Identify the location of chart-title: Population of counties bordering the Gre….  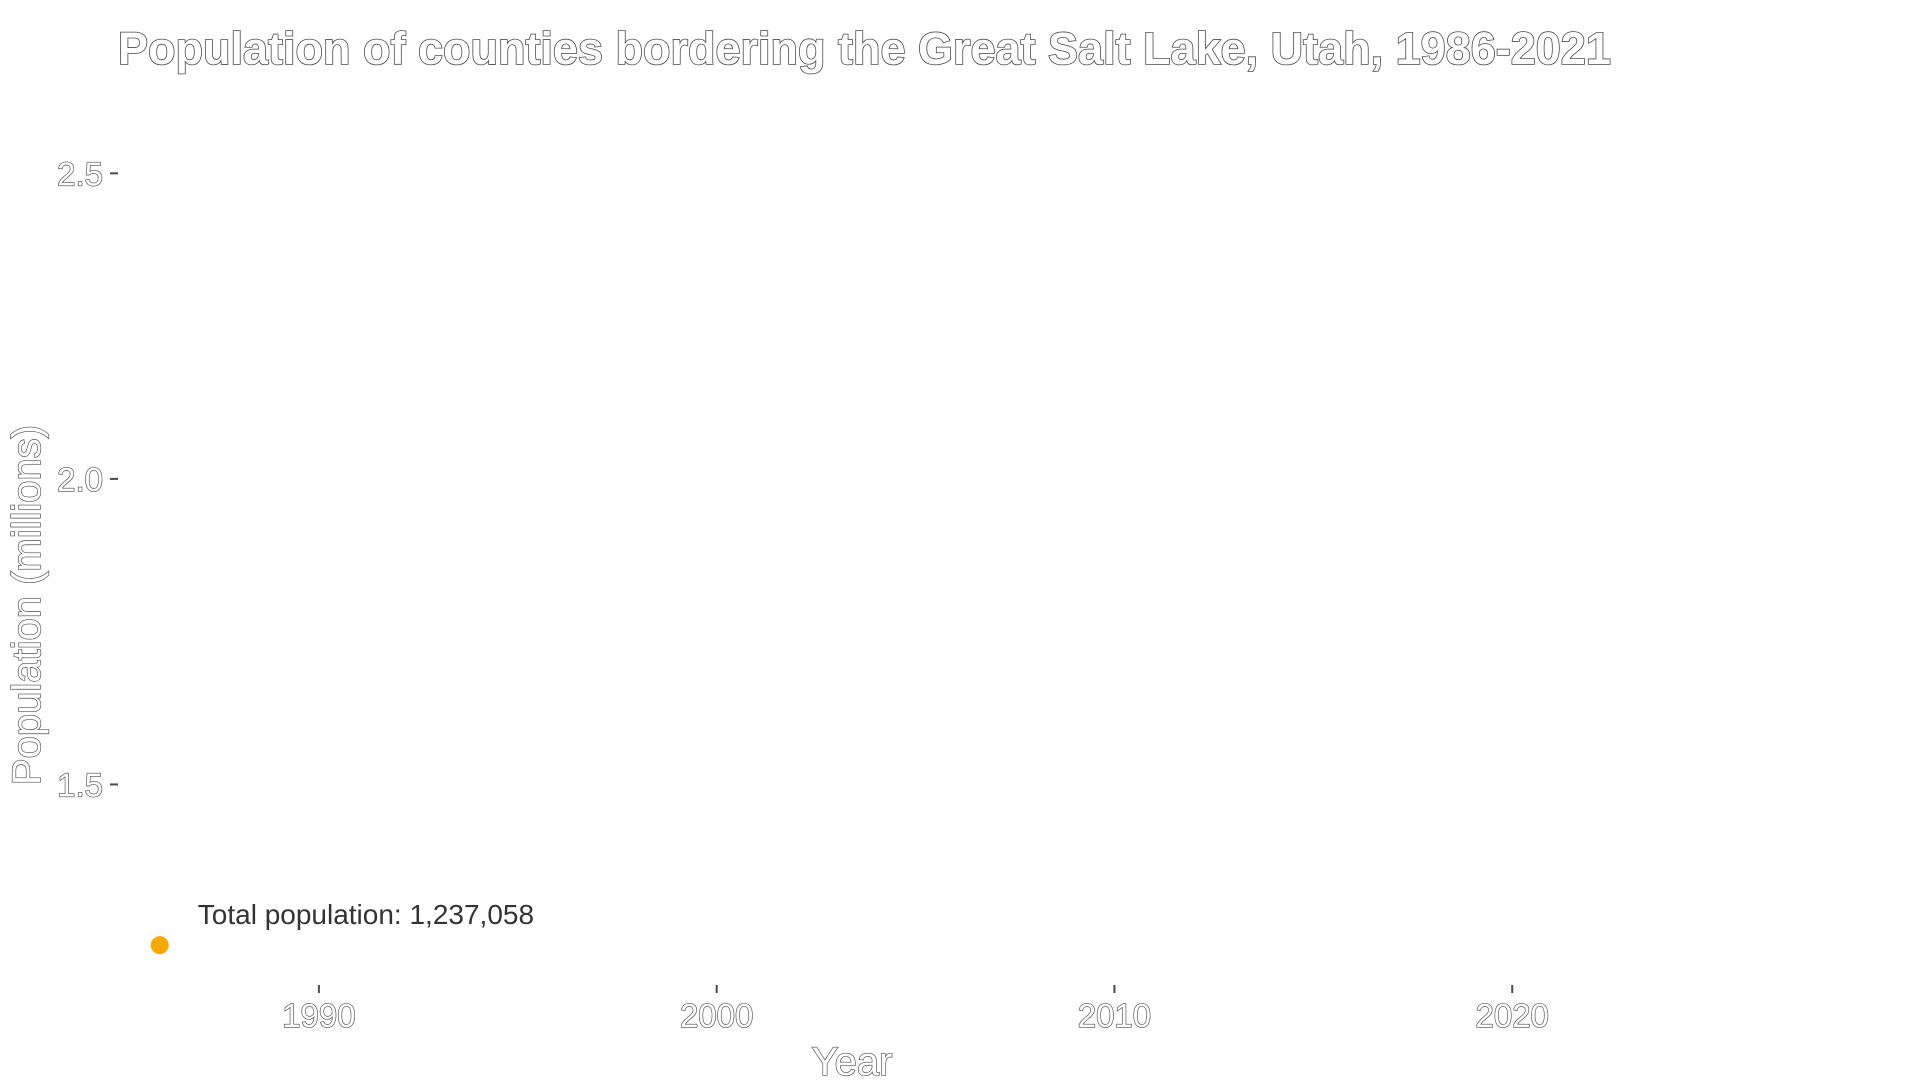
(864, 48).